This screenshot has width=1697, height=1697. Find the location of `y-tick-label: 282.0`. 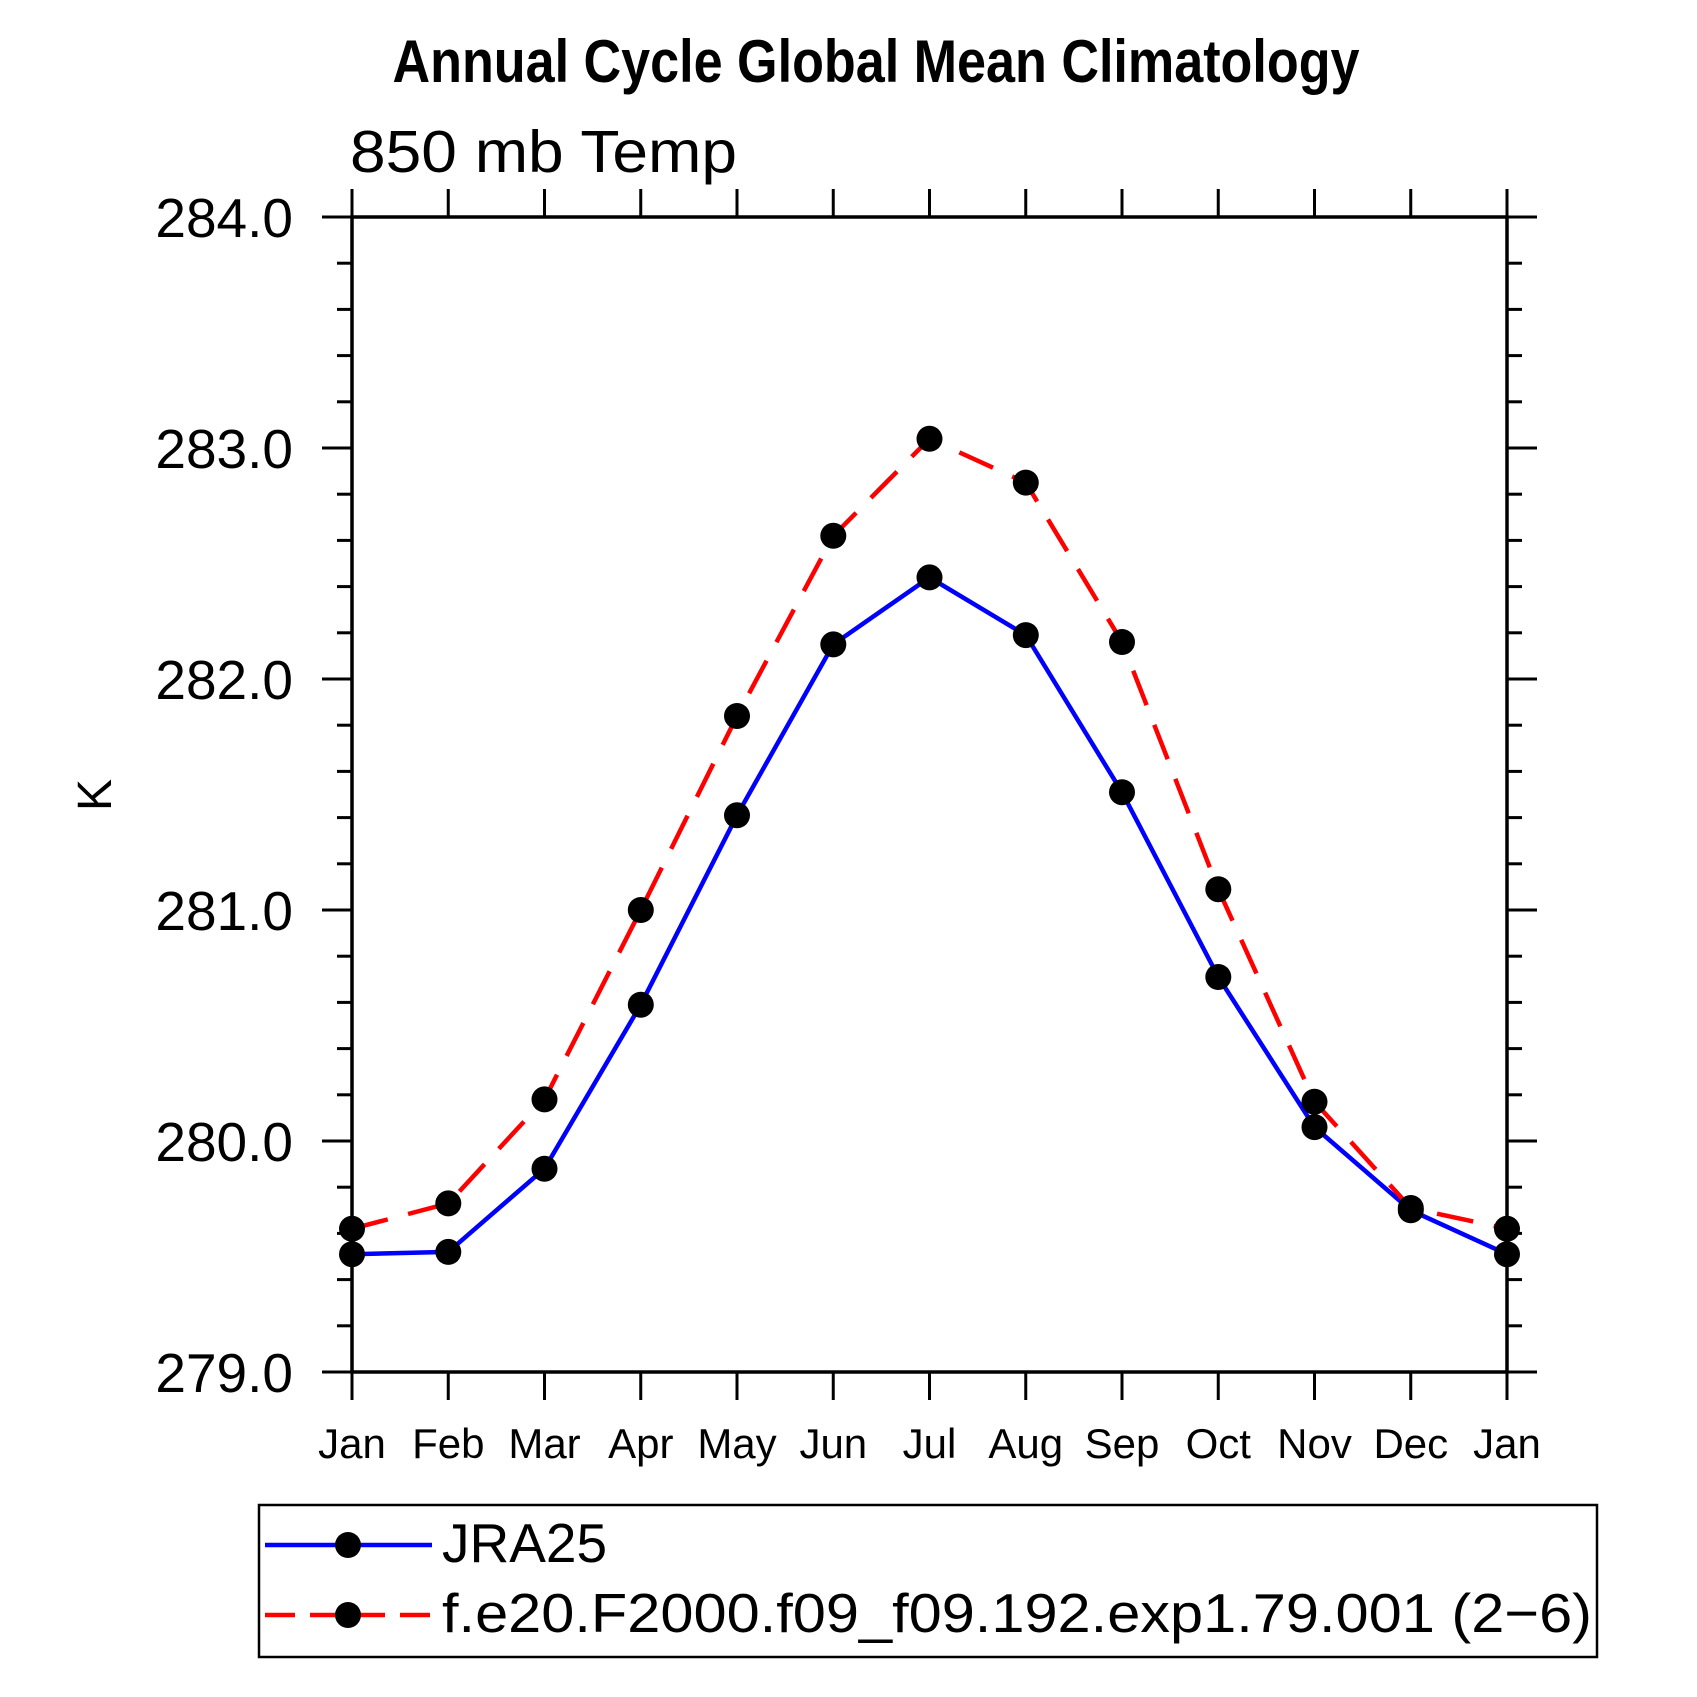

y-tick-label: 282.0 is located at coordinates (224, 680).